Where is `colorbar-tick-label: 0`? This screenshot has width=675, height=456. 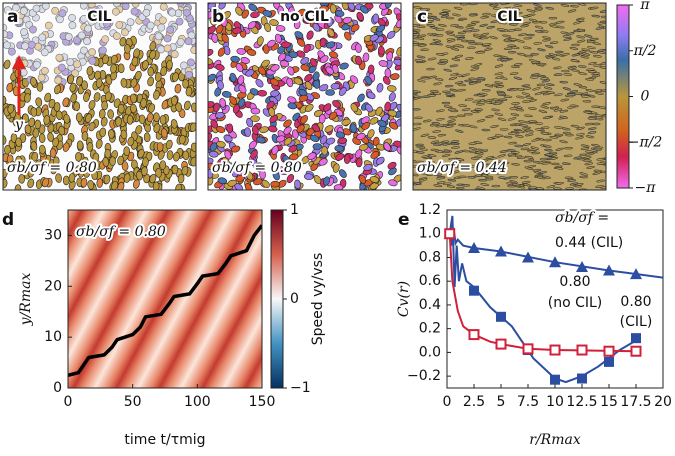 colorbar-tick-label: 0 is located at coordinates (645, 97).